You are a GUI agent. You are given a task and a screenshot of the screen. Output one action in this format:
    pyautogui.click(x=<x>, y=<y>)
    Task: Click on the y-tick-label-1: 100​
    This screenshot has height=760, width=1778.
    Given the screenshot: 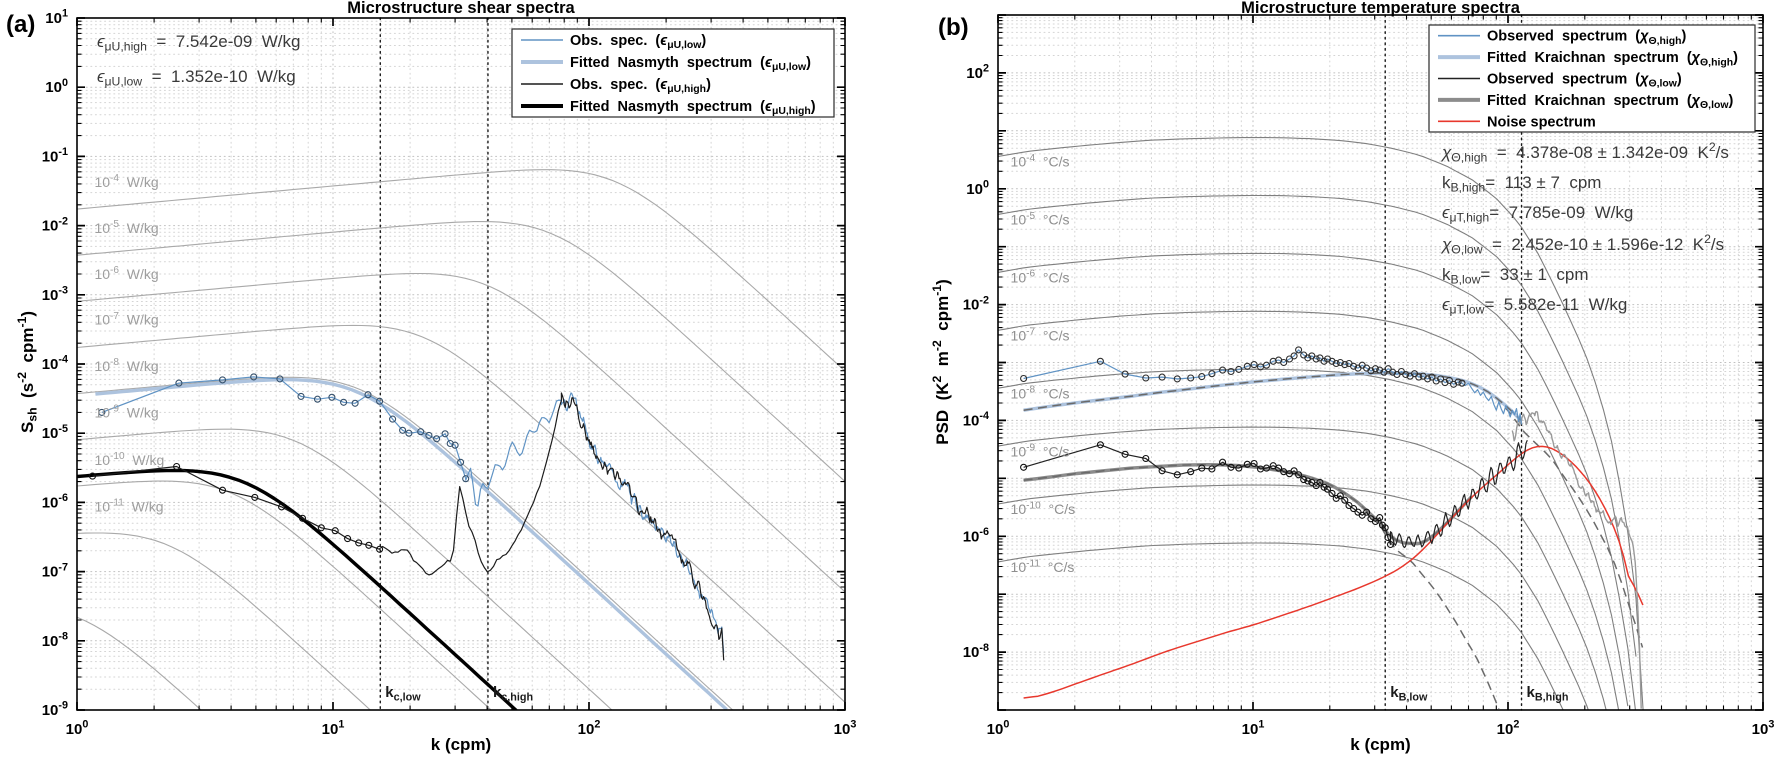 What is the action you would take?
    pyautogui.click(x=977, y=187)
    